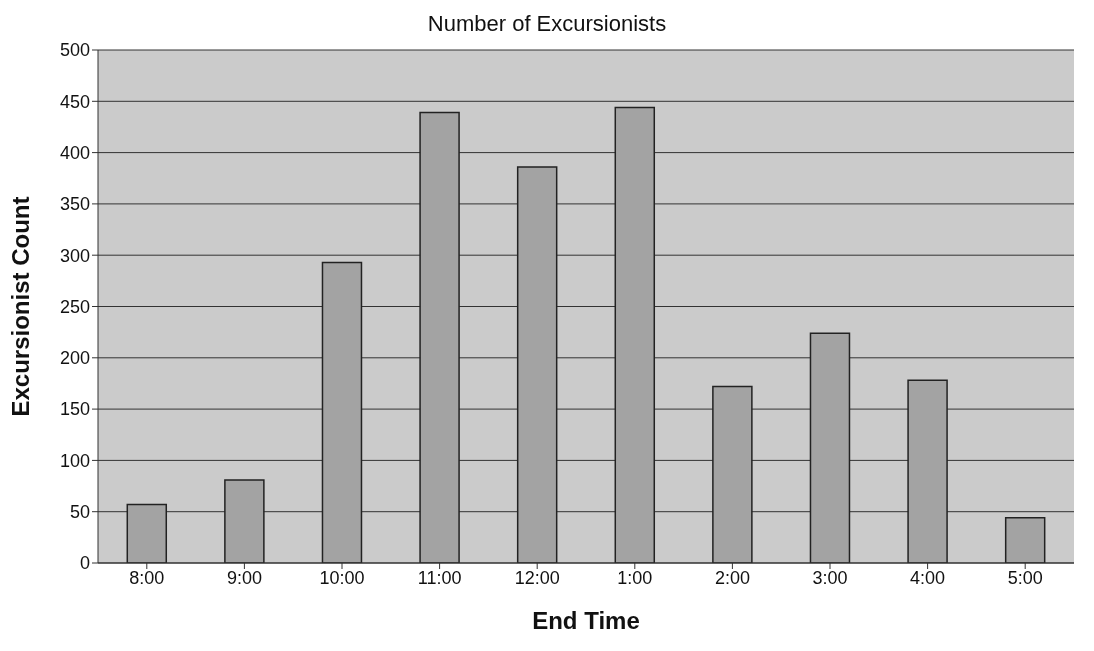  What do you see at coordinates (74, 306) in the screenshot?
I see `y-tick-label: 250` at bounding box center [74, 306].